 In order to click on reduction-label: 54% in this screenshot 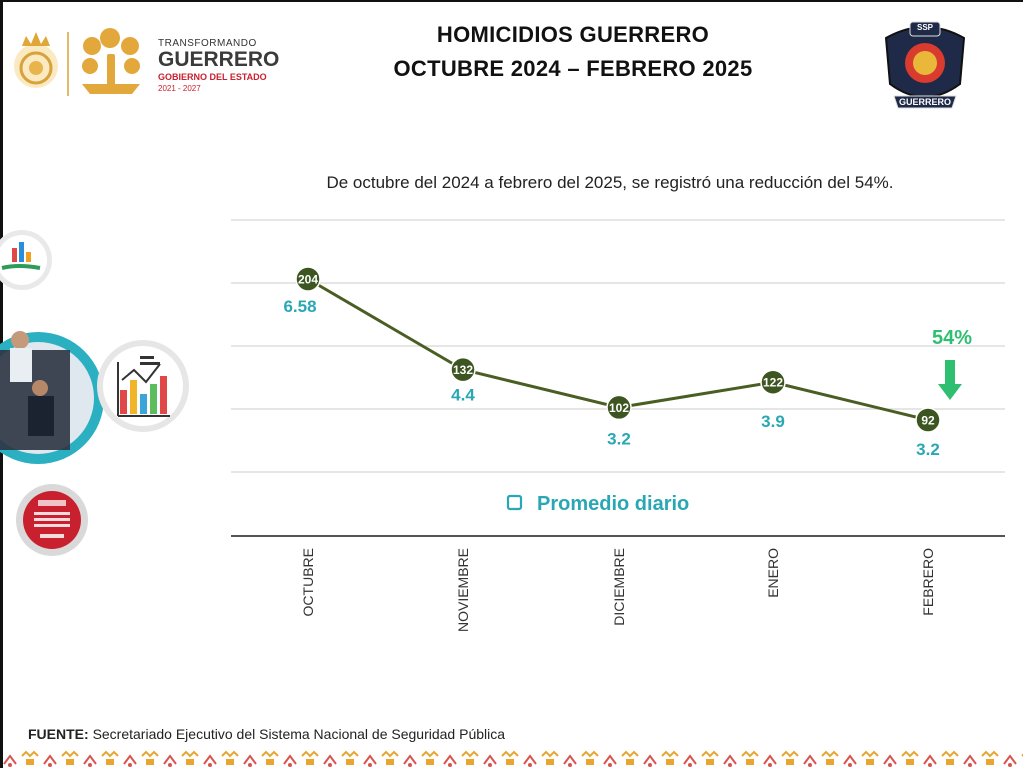, I will do `click(952, 338)`.